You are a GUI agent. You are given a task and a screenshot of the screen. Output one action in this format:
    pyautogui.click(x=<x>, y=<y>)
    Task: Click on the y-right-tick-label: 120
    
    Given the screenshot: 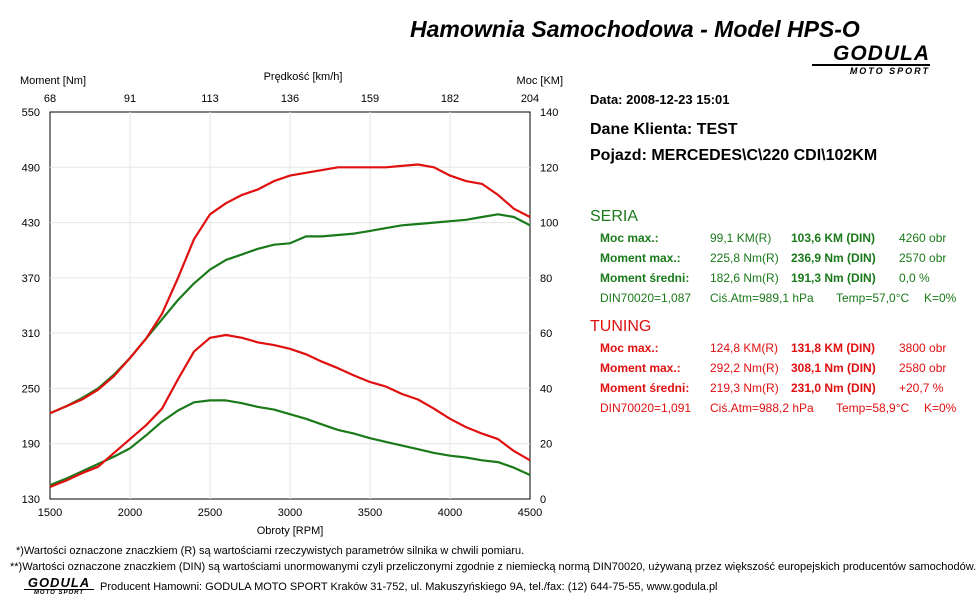 What is the action you would take?
    pyautogui.click(x=549, y=168)
    